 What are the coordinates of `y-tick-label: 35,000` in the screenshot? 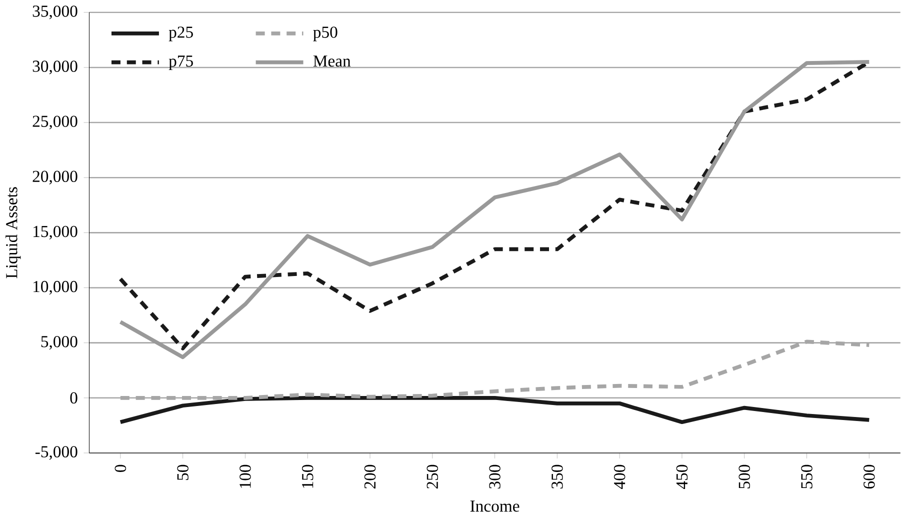 It's located at (55, 12).